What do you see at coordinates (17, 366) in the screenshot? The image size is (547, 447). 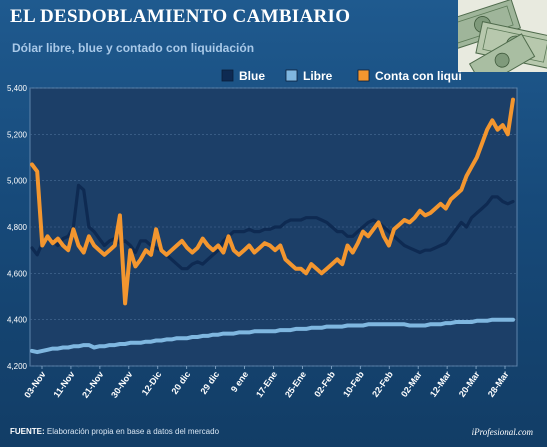 I see `y-tick-label: 4,200` at bounding box center [17, 366].